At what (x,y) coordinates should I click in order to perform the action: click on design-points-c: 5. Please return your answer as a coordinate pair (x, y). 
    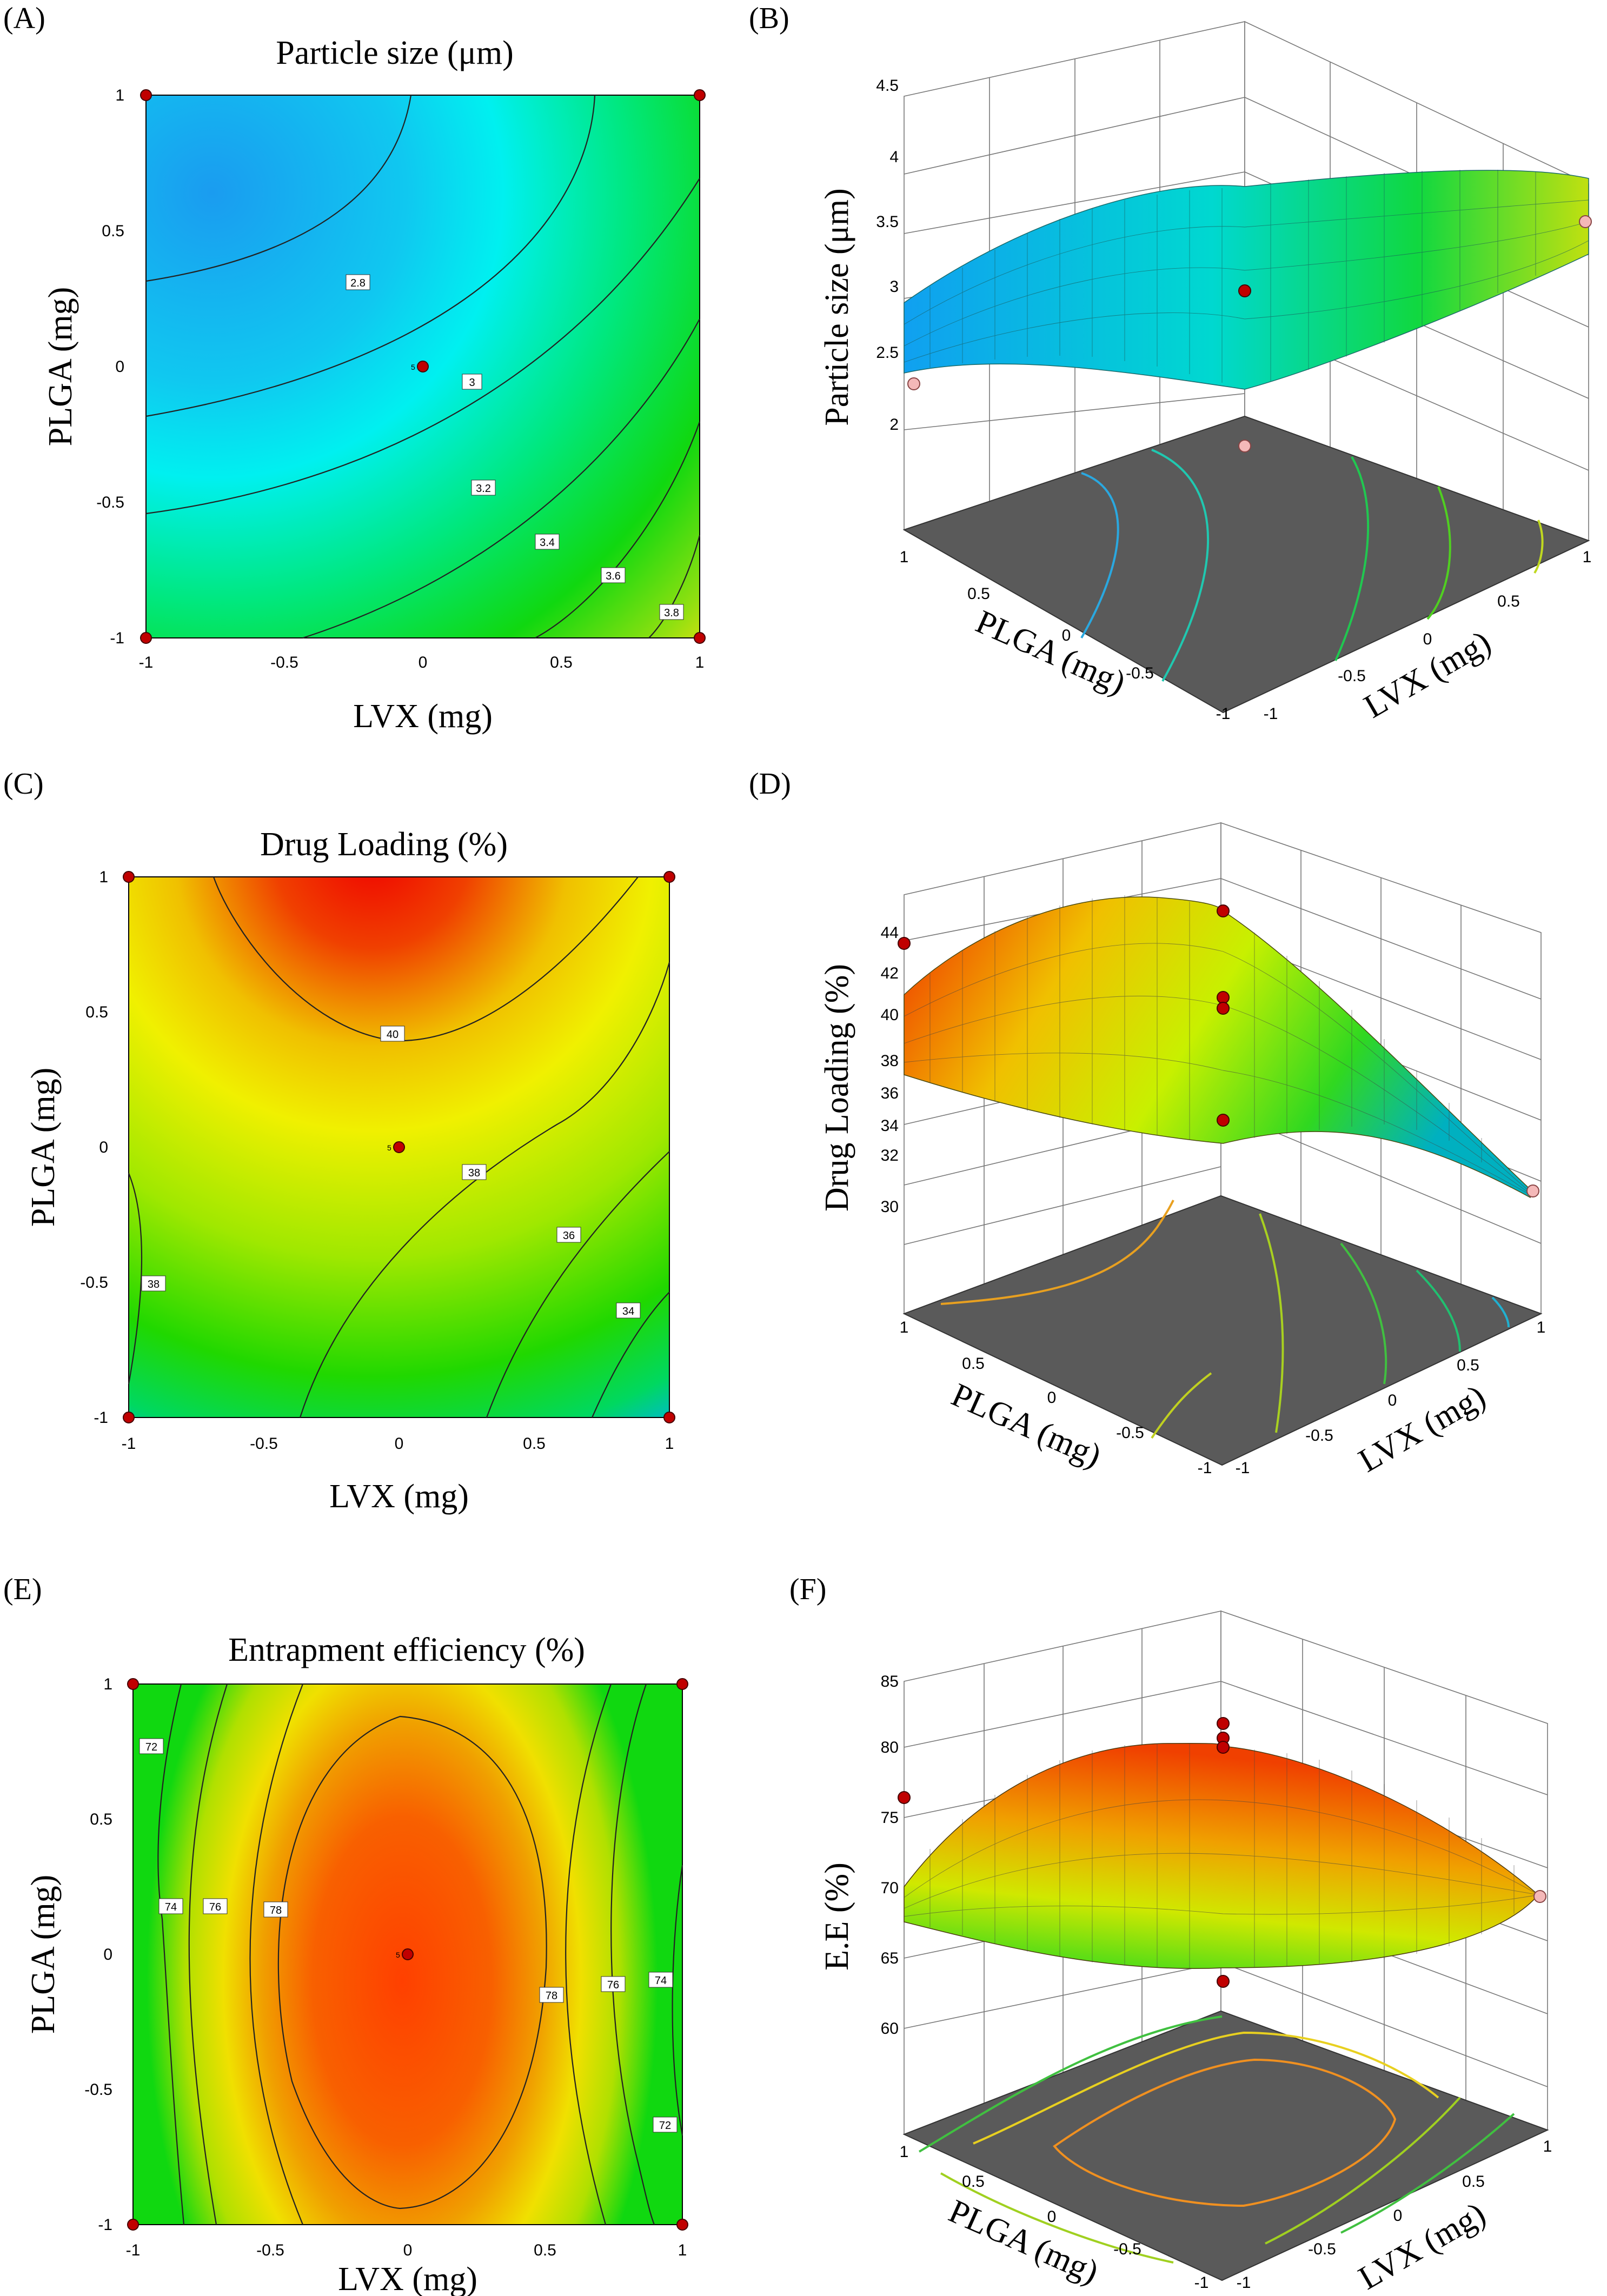
    Looking at the image, I should click on (399, 1147).